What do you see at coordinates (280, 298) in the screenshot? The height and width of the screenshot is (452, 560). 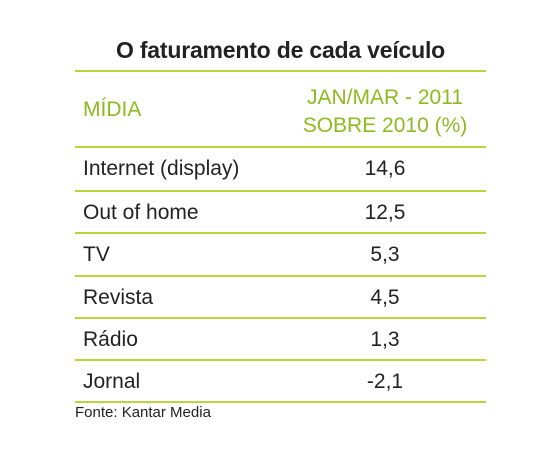 I see `table-row: Revista 4,5` at bounding box center [280, 298].